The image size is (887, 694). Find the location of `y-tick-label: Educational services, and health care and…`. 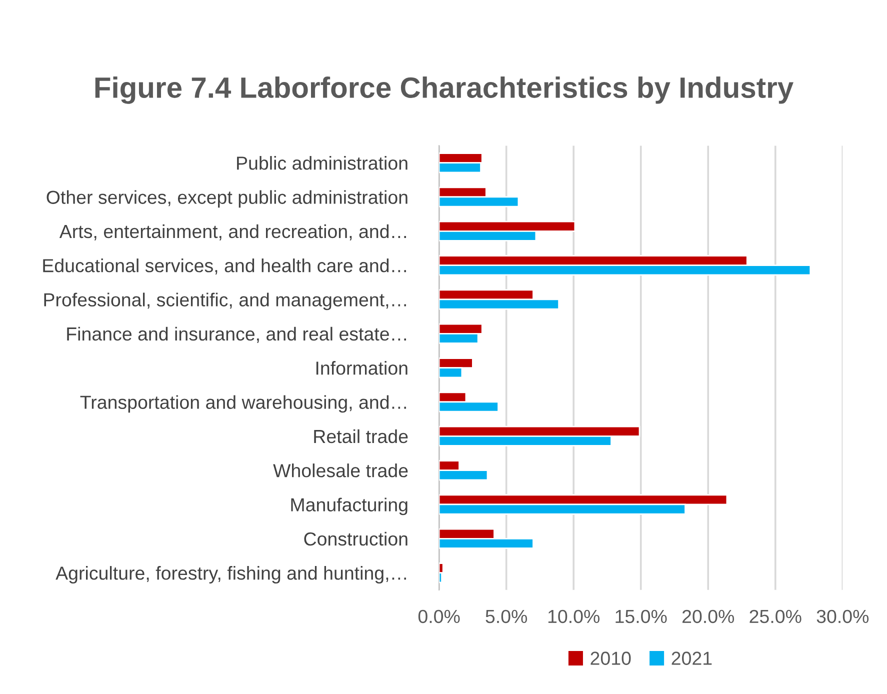

y-tick-label: Educational services, and health care and… is located at coordinates (224, 266).